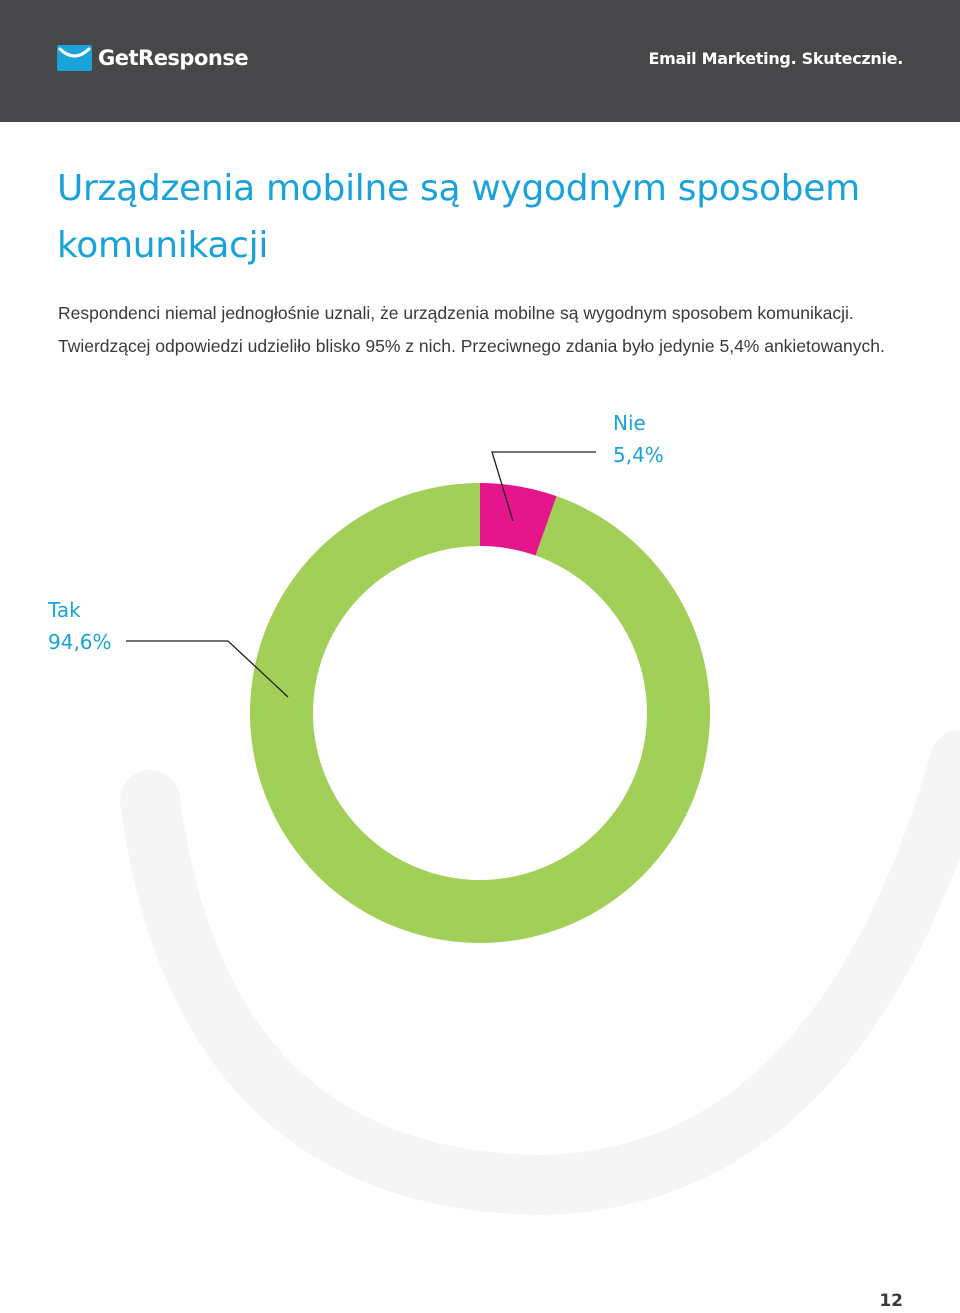 The width and height of the screenshot is (960, 1313). I want to click on label-tak: Tak 94,6%, so click(80, 626).